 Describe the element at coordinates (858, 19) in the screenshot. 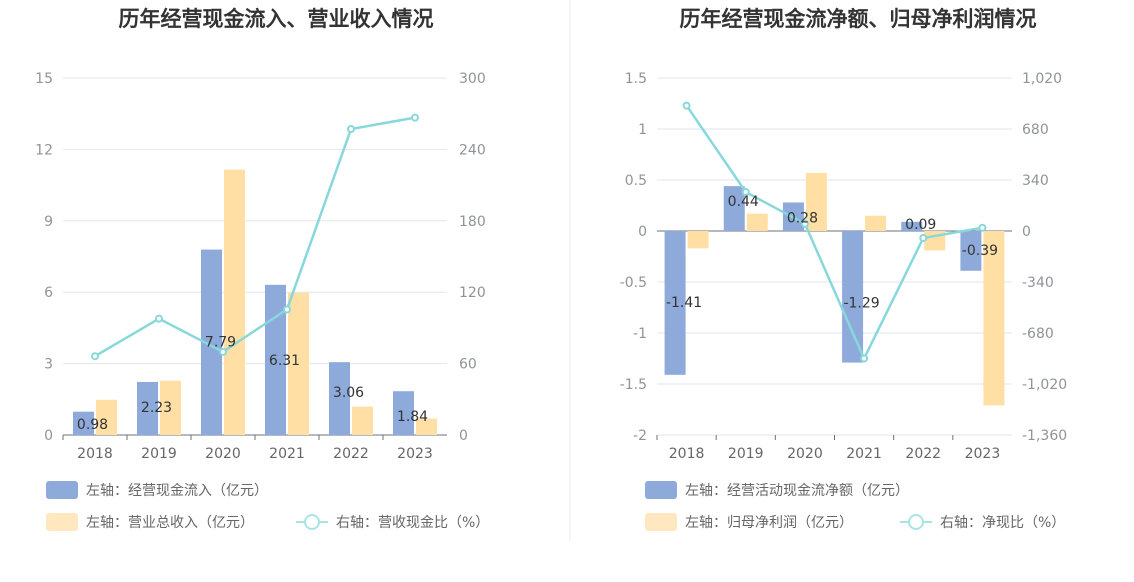

I see `chart-title: 历年经营现金流净额、归母净利润情况` at that location.